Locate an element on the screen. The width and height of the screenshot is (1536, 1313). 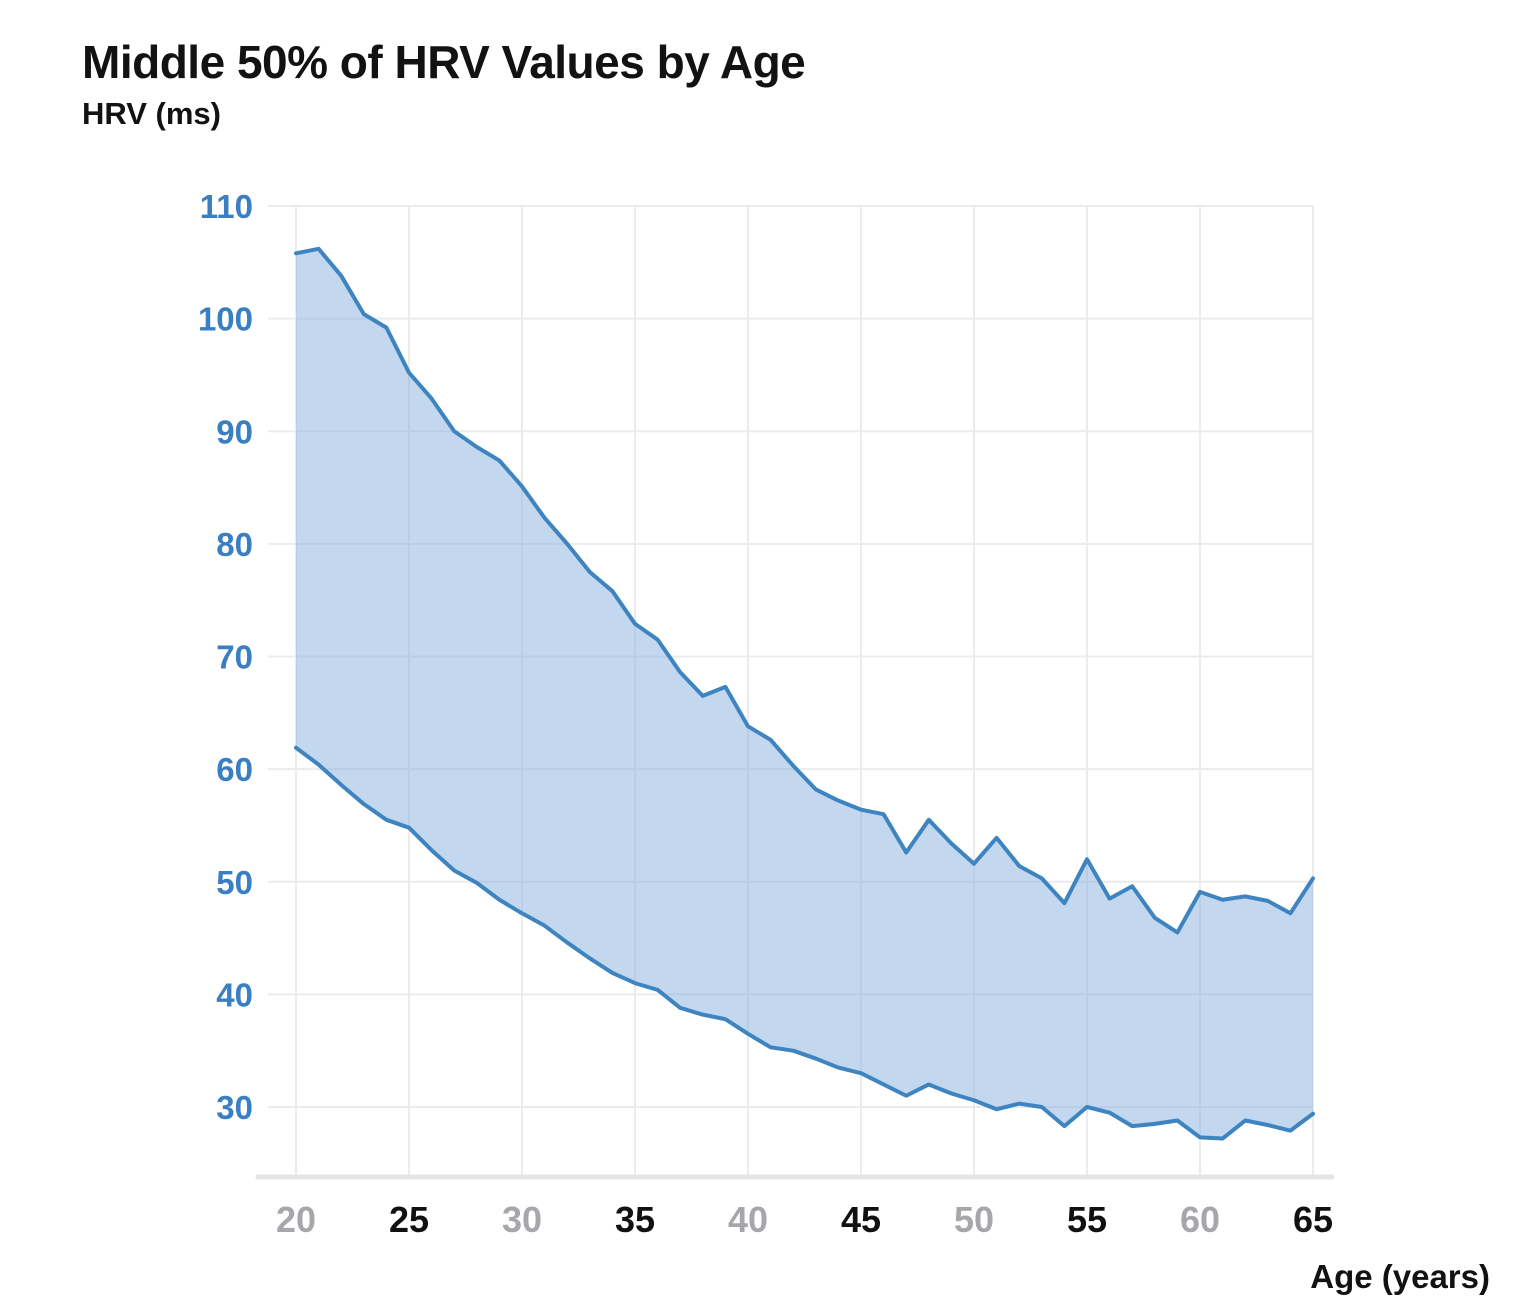
y-tick-label: 100 is located at coordinates (225, 319).